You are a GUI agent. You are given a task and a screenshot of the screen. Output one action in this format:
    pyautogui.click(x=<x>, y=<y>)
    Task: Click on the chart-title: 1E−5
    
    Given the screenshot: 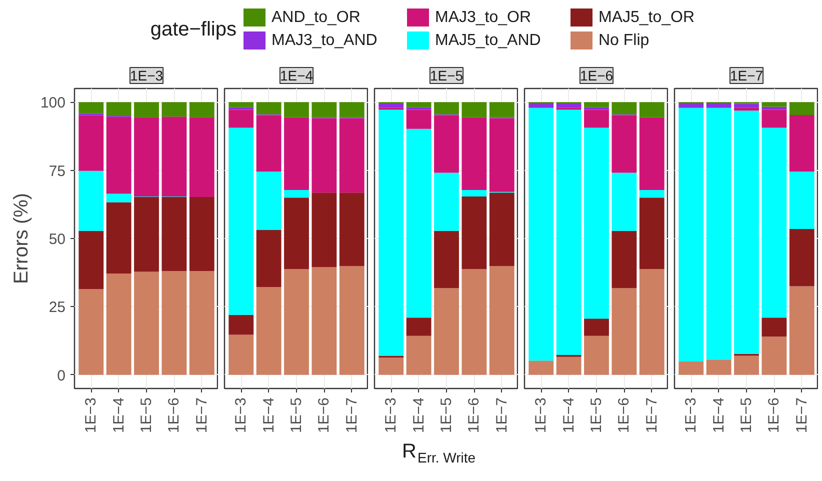 What is the action you would take?
    pyautogui.click(x=447, y=76)
    